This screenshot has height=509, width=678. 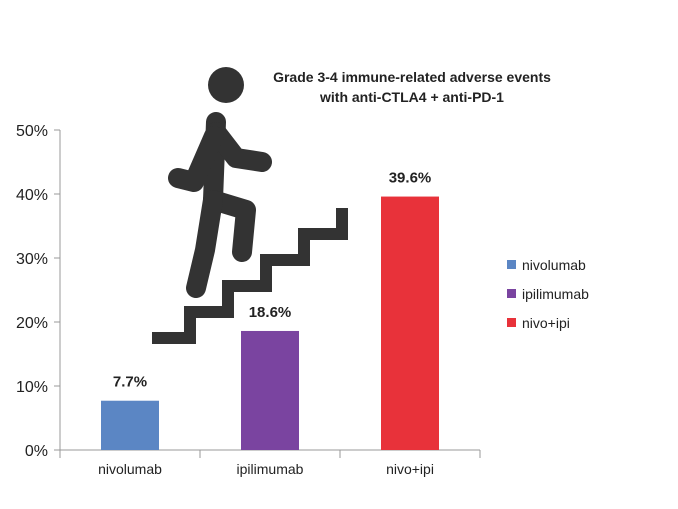 I want to click on bar-nivo-ipi, so click(x=410, y=323).